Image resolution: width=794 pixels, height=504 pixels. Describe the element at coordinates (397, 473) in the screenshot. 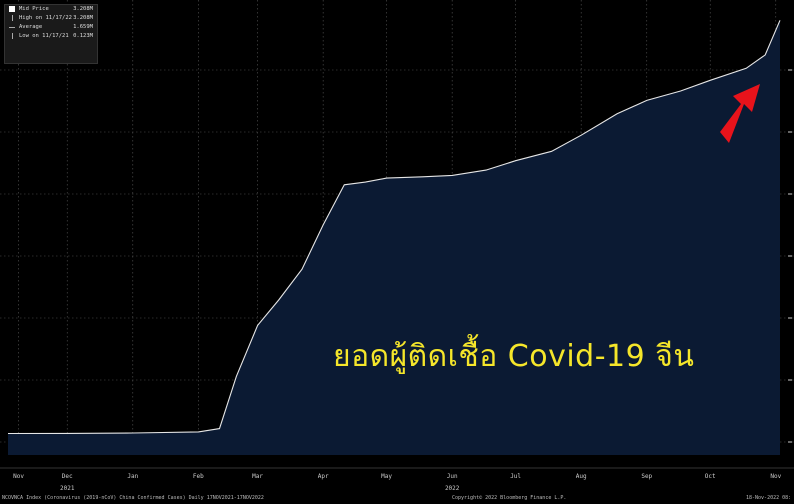

I see `x-axis: Nov Dec Jan Feb Mar Apr May Jun Jul Aug Sep Oct Nov` at that location.